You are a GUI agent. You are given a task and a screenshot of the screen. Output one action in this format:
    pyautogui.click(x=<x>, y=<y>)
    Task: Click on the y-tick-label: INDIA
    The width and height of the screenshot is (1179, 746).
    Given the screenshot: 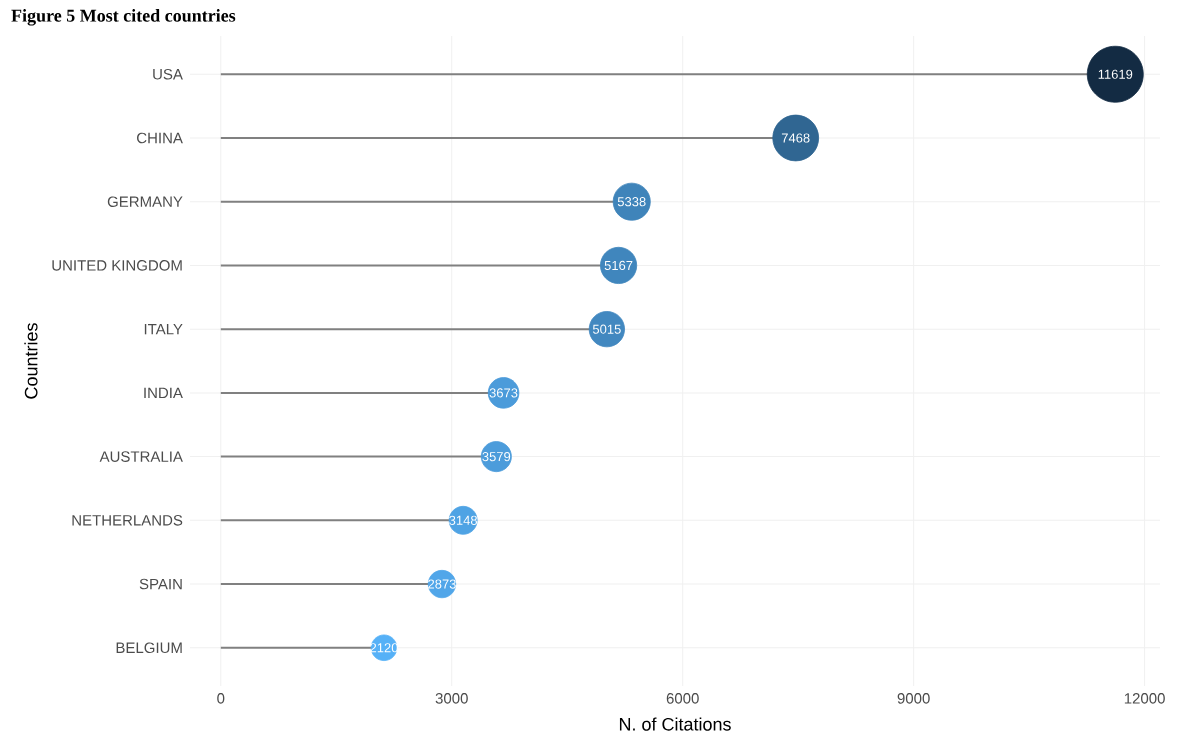 What is the action you would take?
    pyautogui.click(x=163, y=393)
    